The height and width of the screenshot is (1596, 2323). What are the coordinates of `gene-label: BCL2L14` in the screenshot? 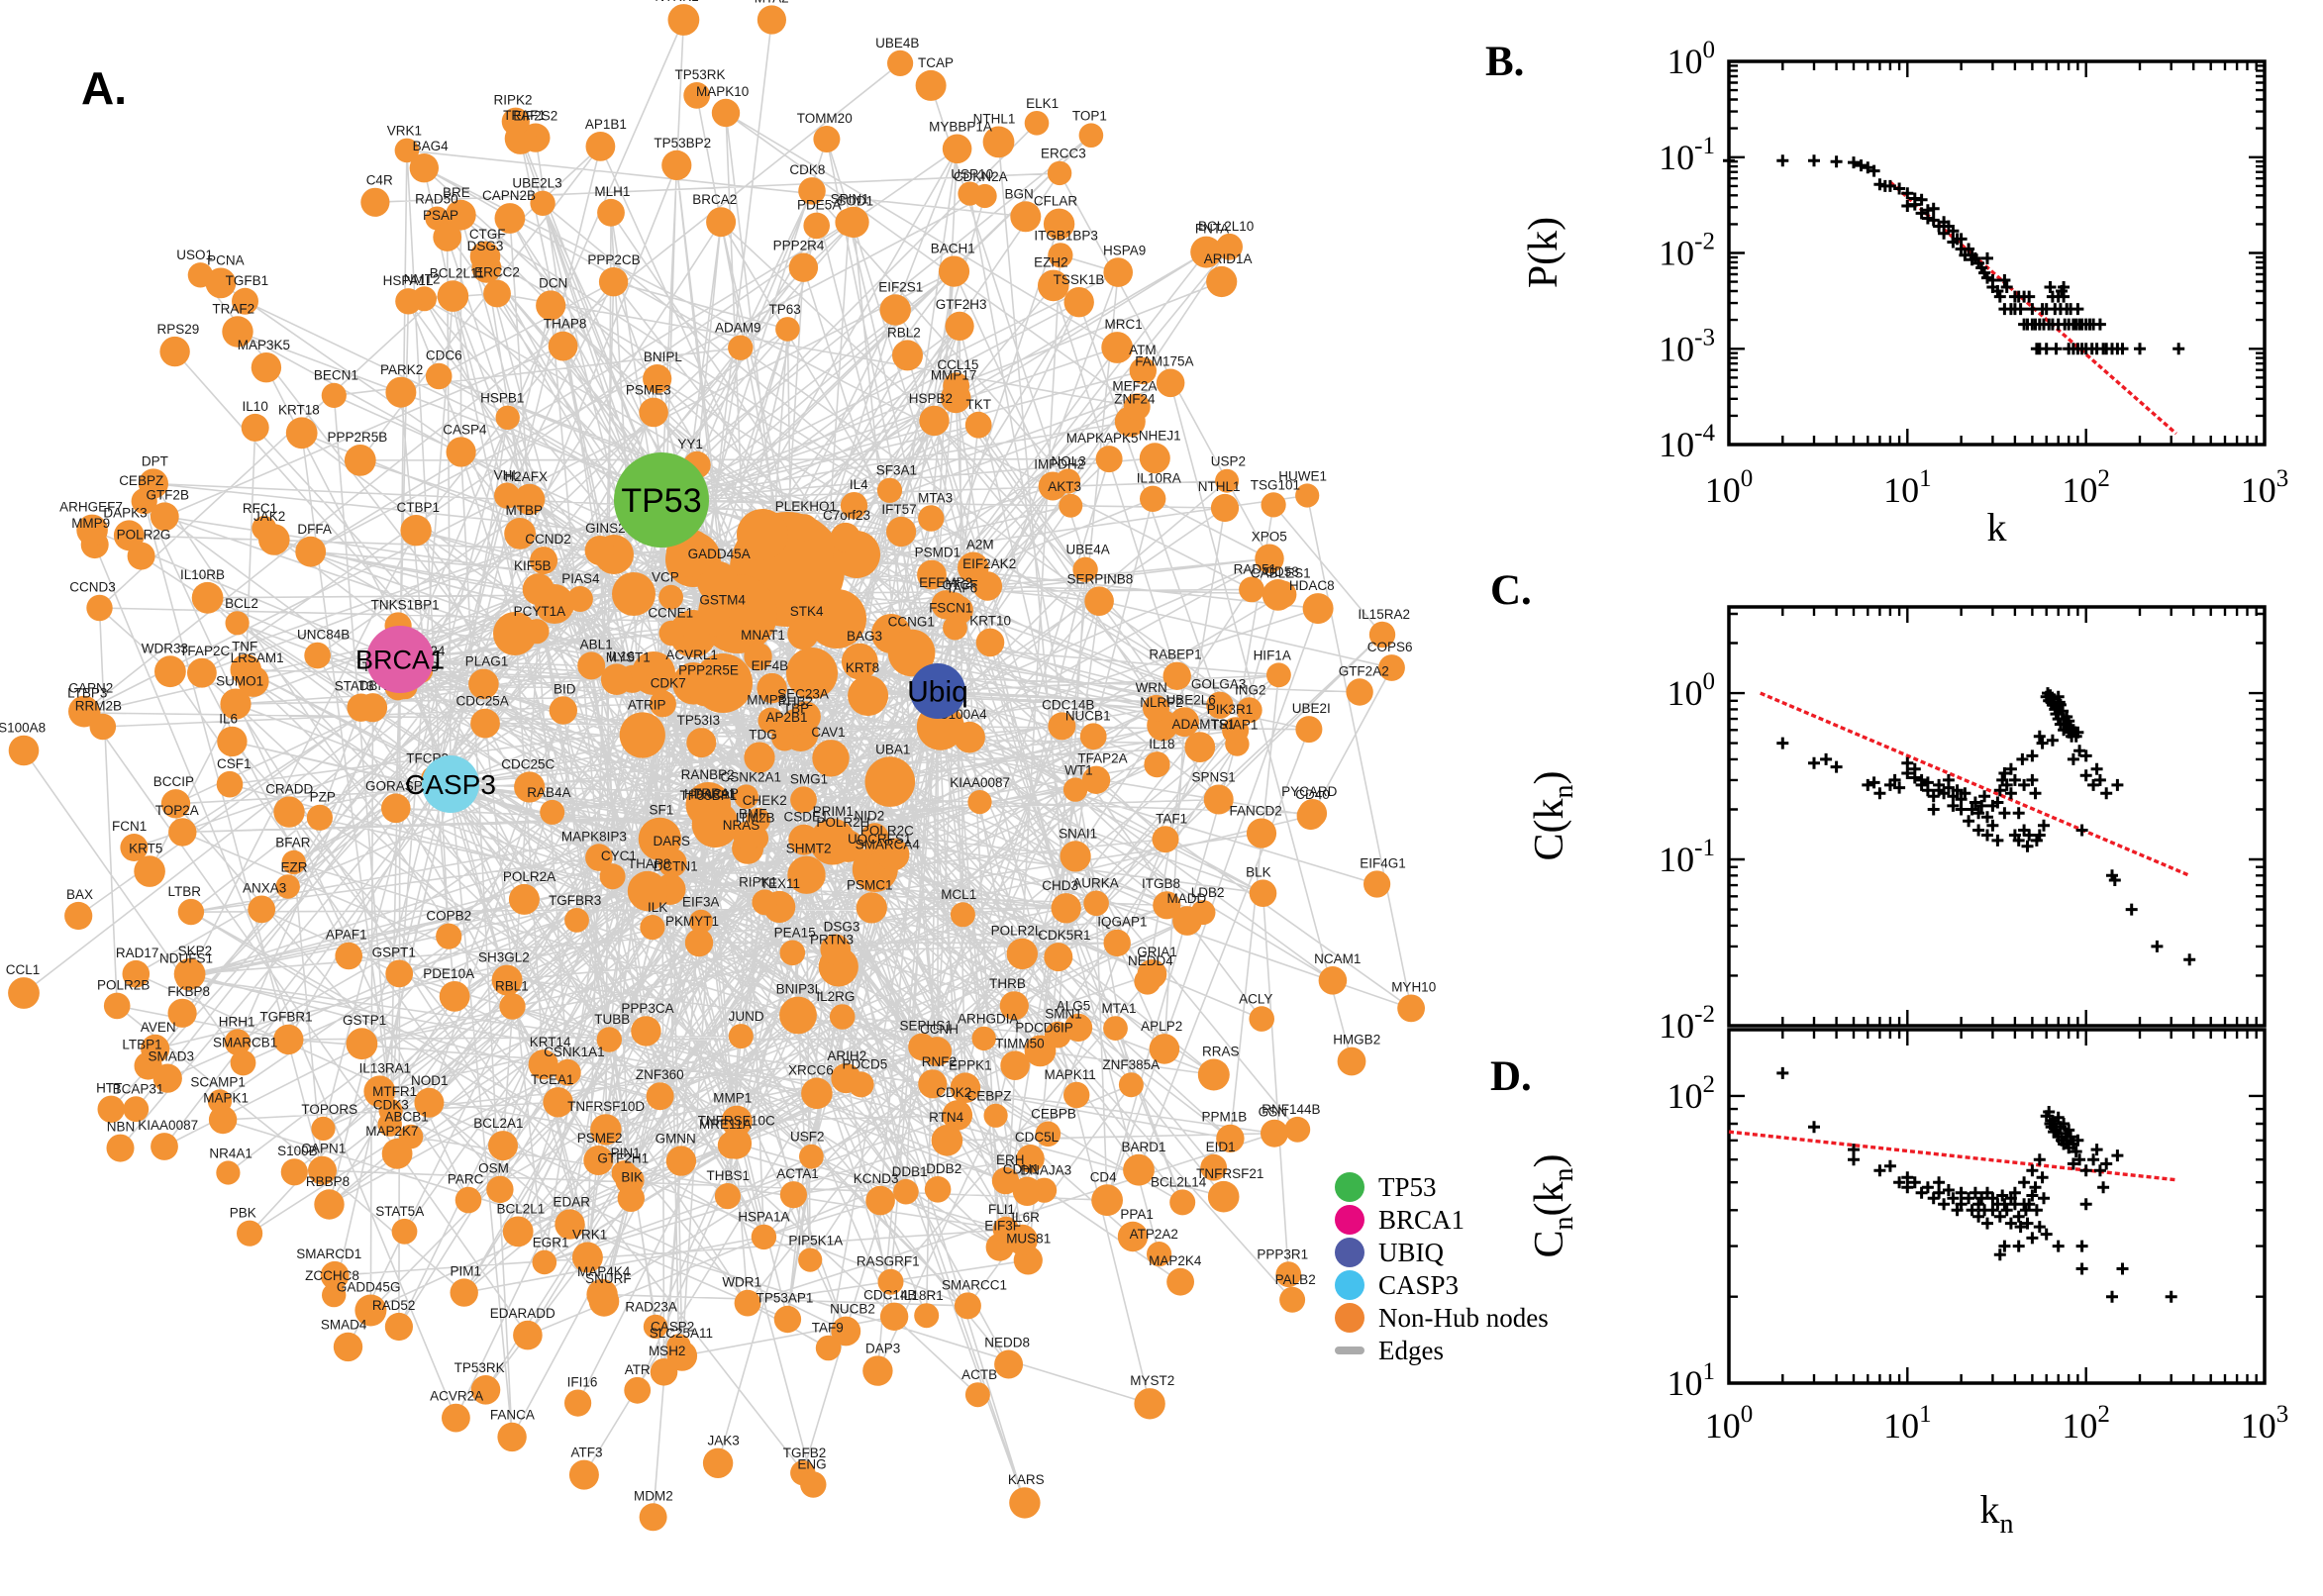 It's located at (1179, 1181).